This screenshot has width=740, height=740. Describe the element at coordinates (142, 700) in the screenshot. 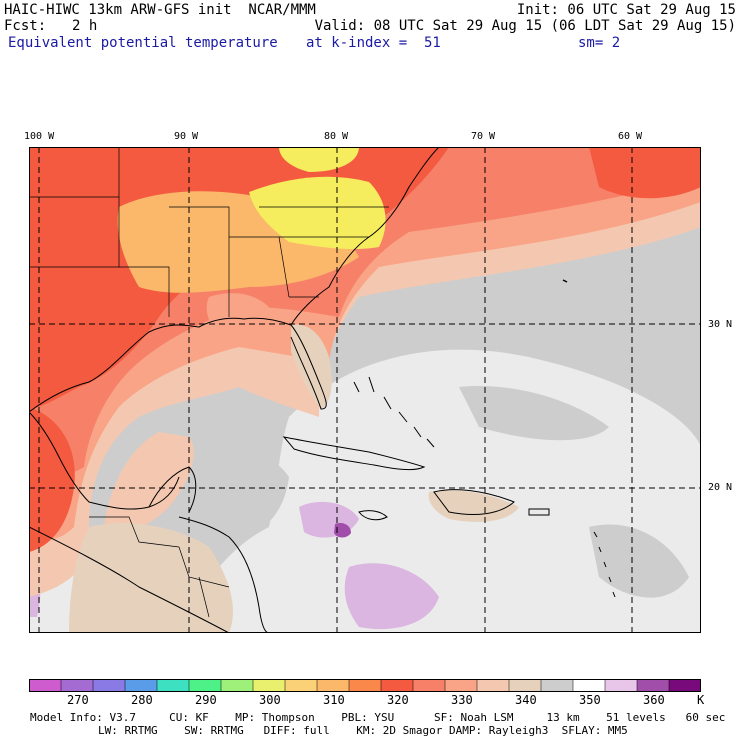

I see `colorbar-label: 280` at that location.